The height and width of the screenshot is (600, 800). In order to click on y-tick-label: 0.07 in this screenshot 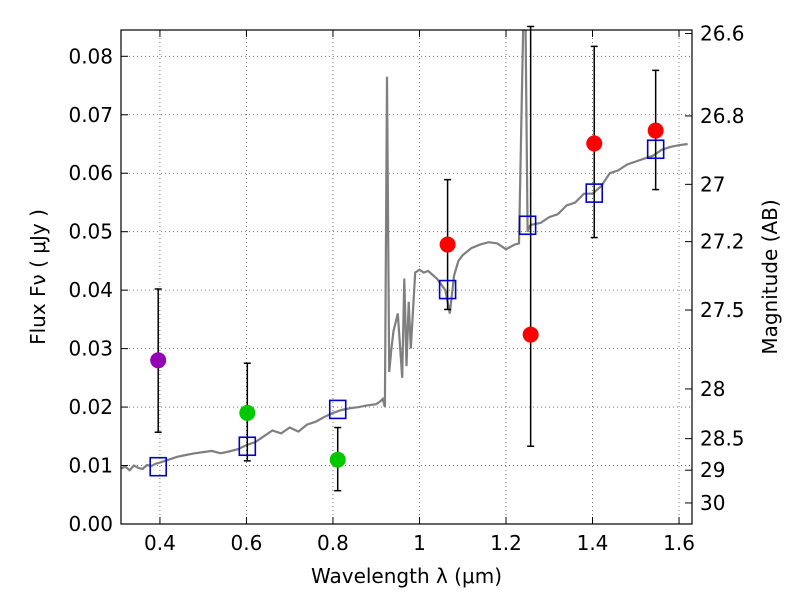, I will do `click(90, 115)`.